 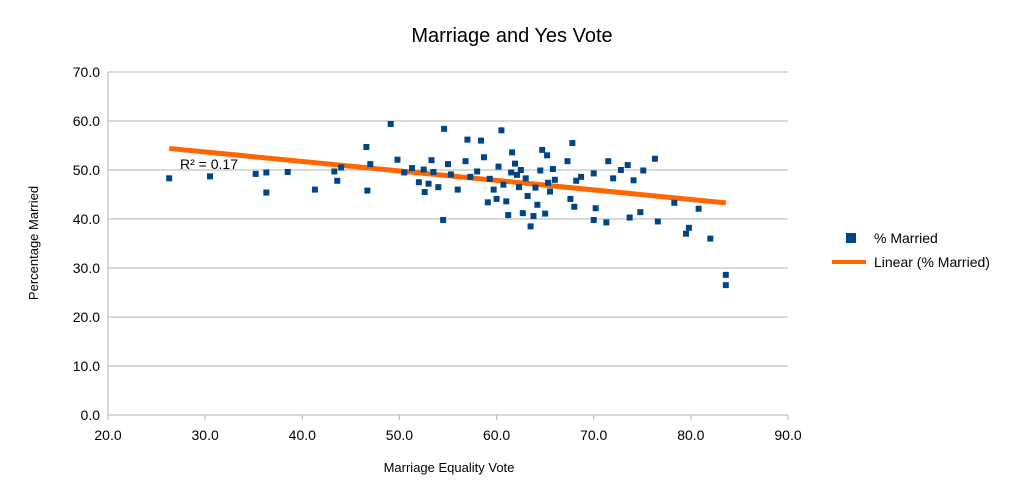 I want to click on r-squared-label: R² = 0.17, so click(x=209, y=164).